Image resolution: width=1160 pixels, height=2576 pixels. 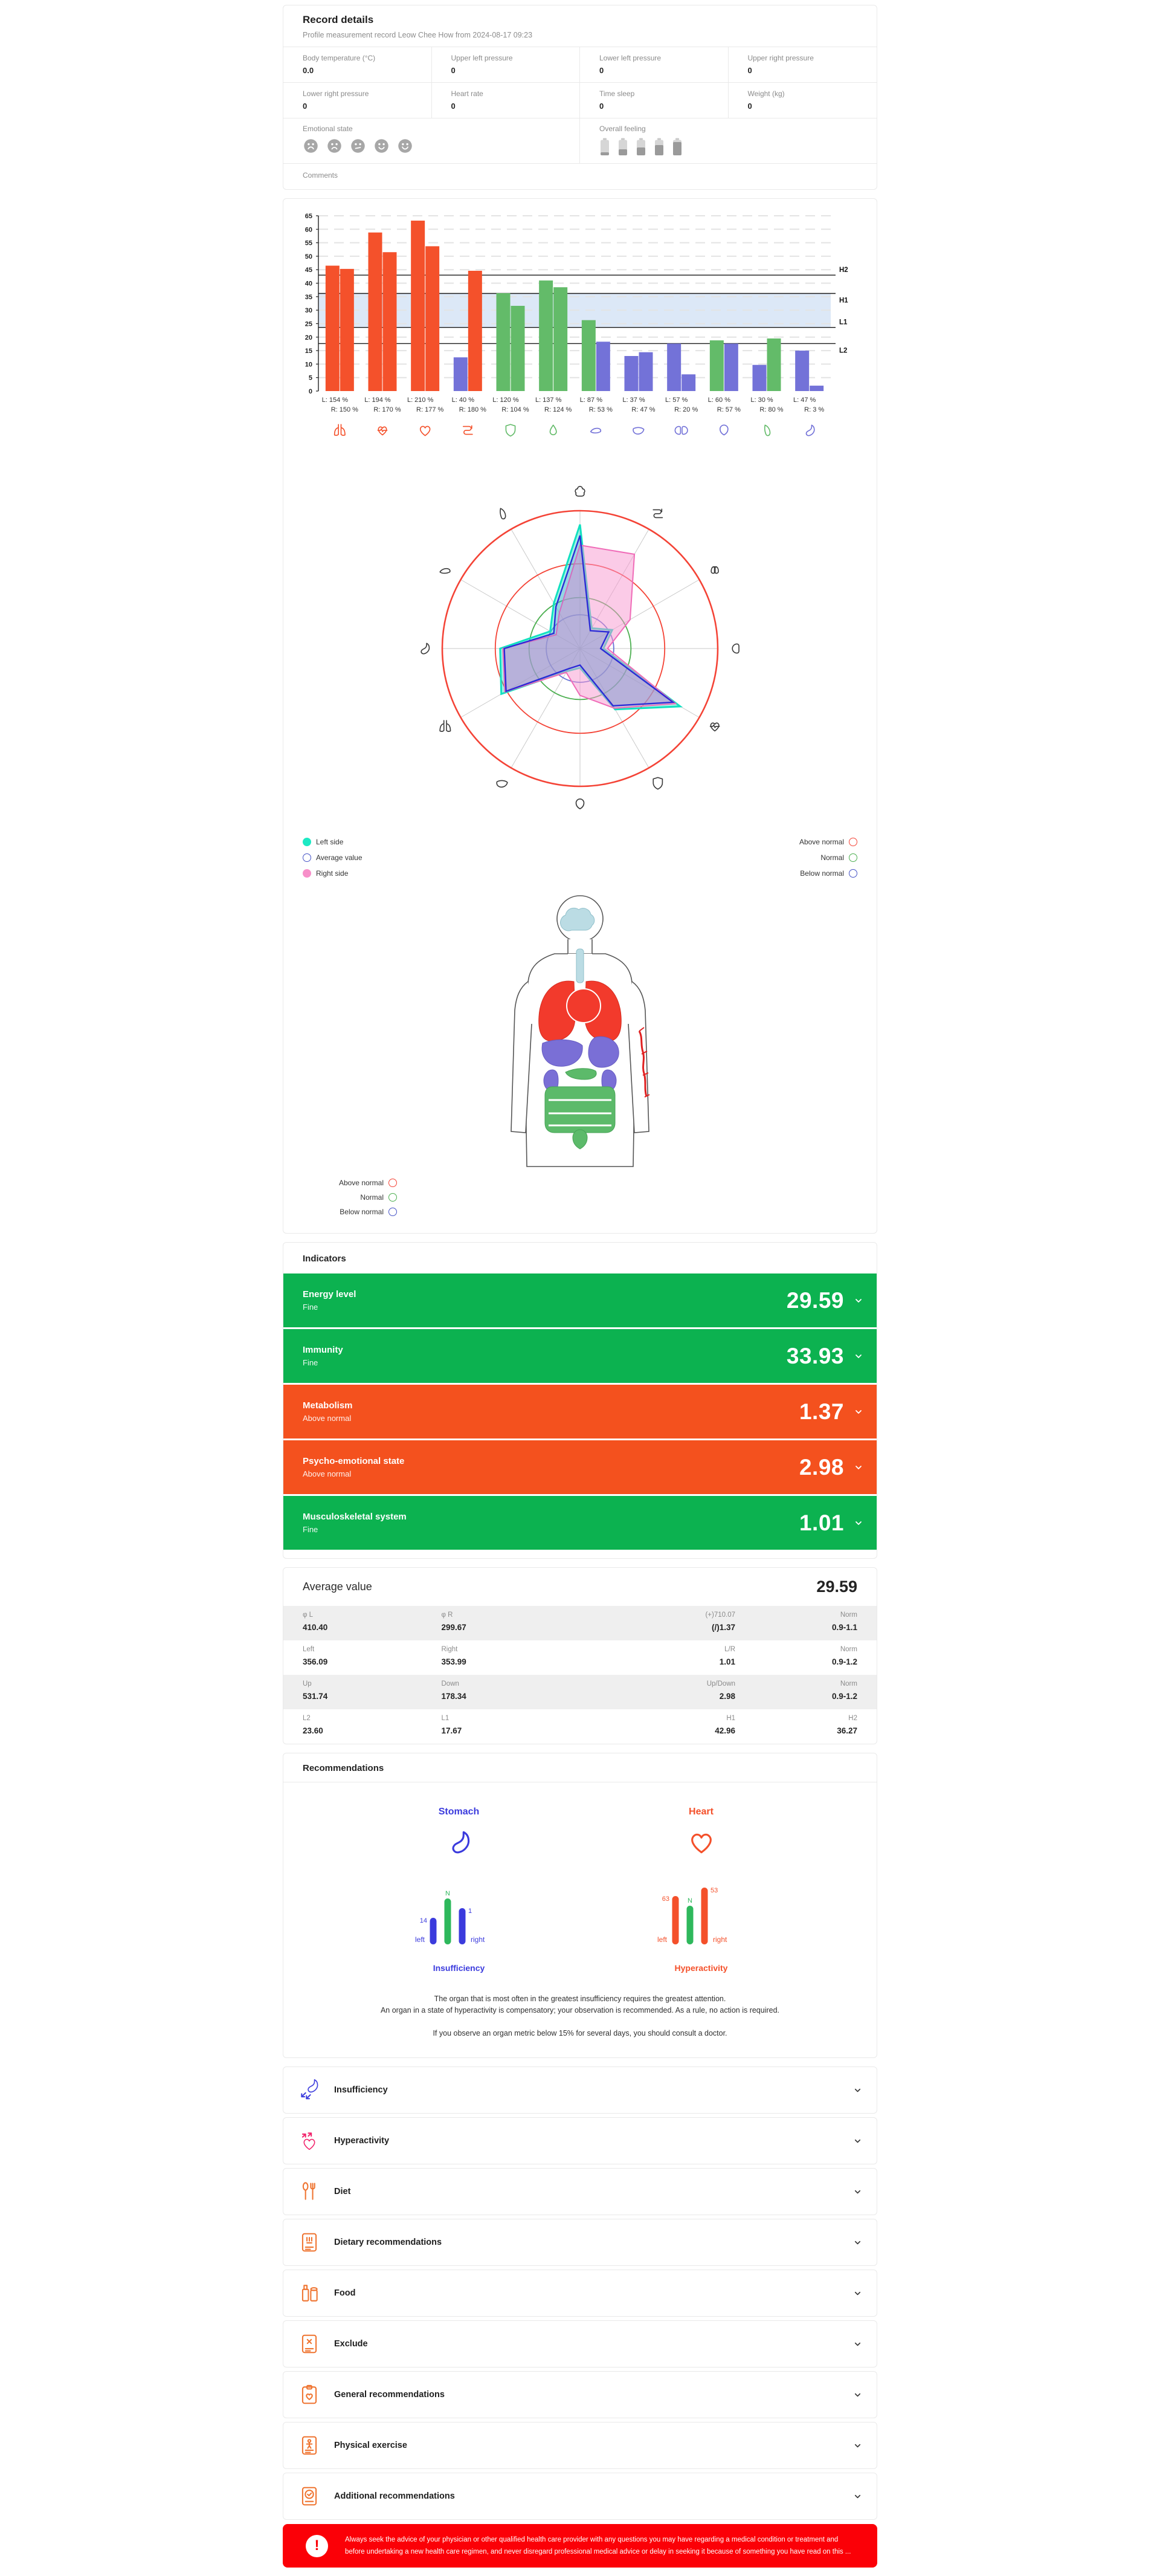 What do you see at coordinates (308, 216) in the screenshot?
I see `svg-text: 65` at bounding box center [308, 216].